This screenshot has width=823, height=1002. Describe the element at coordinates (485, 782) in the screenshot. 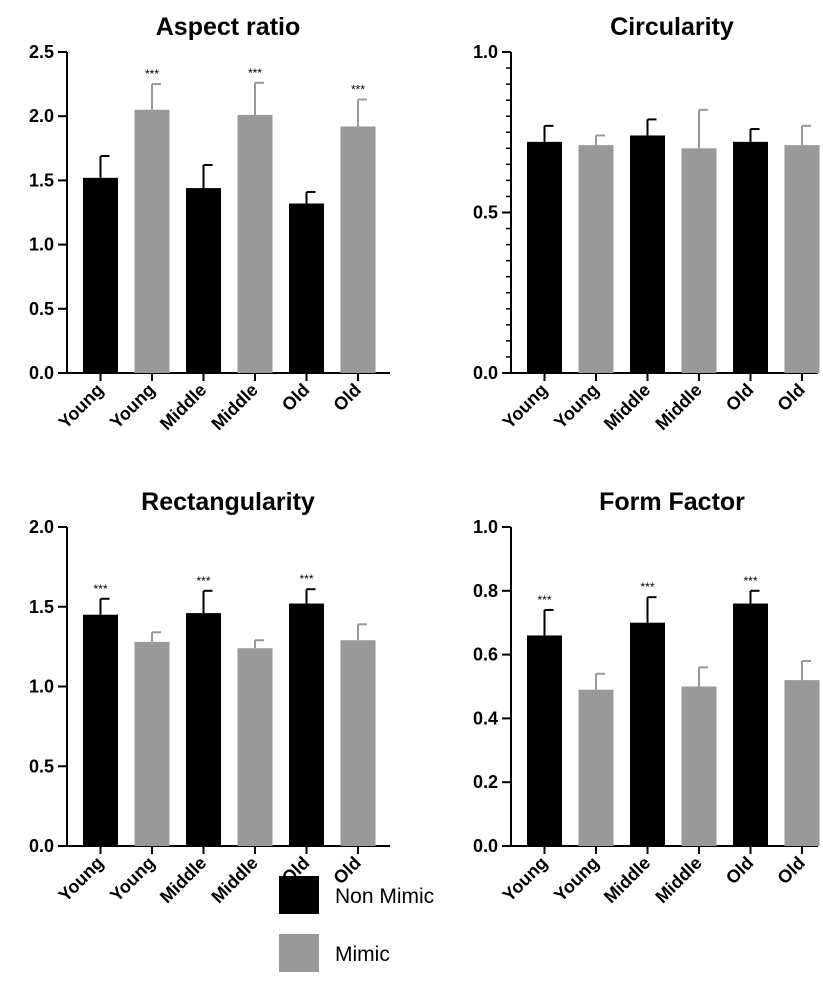

I see `y-tick-label: 0.2` at that location.